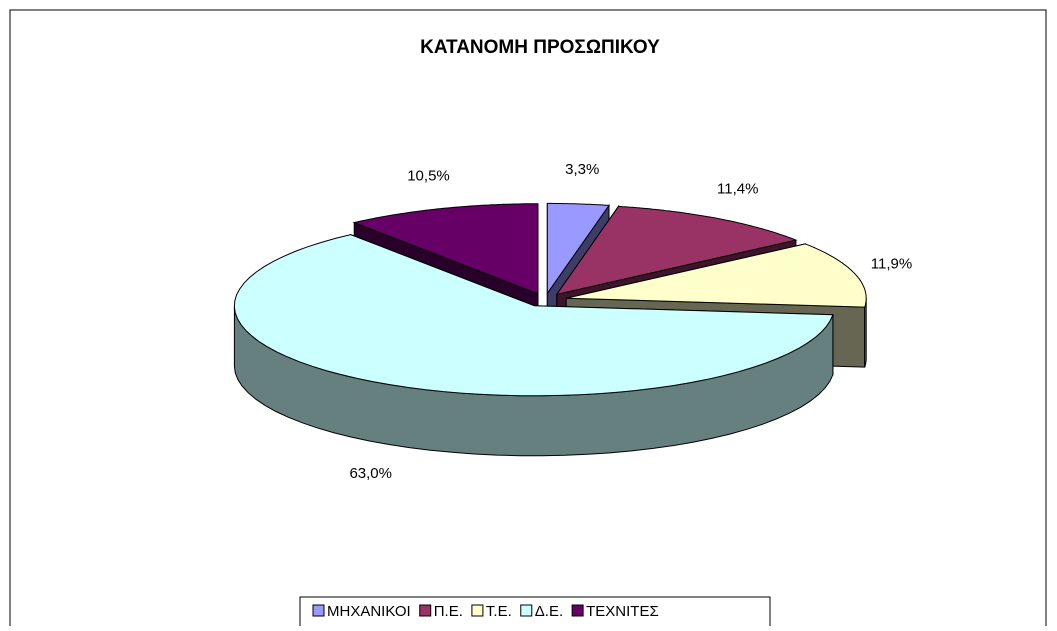 The height and width of the screenshot is (631, 1057). I want to click on legend-label: ΜΗΧΑΝΙΚΟΙ, so click(369, 611).